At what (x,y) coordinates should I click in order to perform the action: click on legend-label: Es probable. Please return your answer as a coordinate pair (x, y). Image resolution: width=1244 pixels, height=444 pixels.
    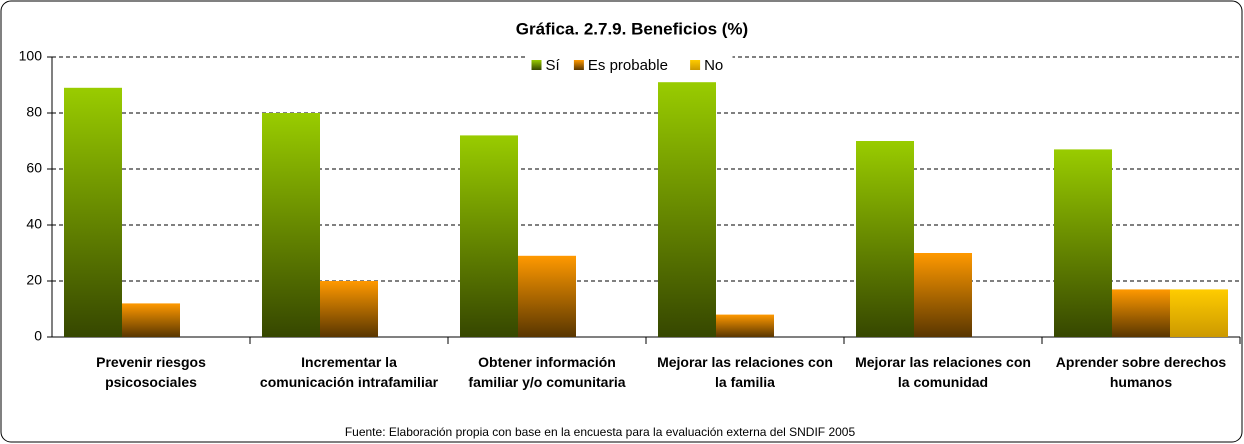
    Looking at the image, I should click on (628, 65).